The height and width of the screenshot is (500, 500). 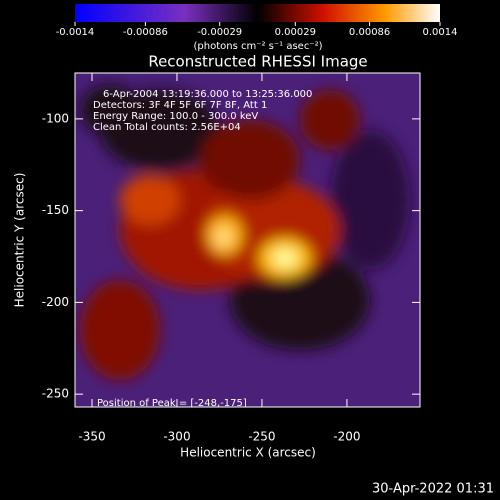 I want to click on y-axis-label: Heliocentric Y (arcsec), so click(x=20, y=240).